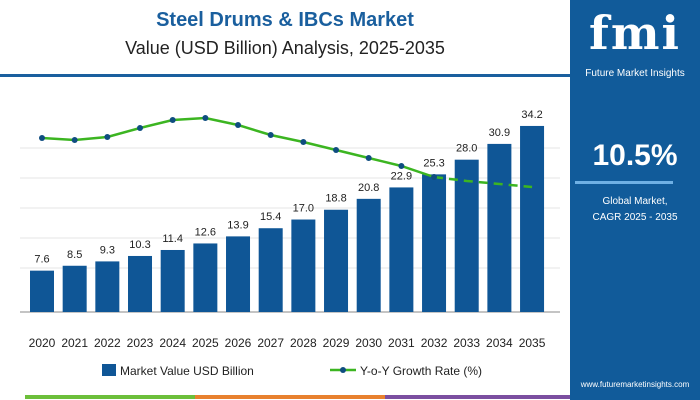 The width and height of the screenshot is (700, 400). What do you see at coordinates (110, 397) in the screenshot?
I see `bottom-strip-green` at bounding box center [110, 397].